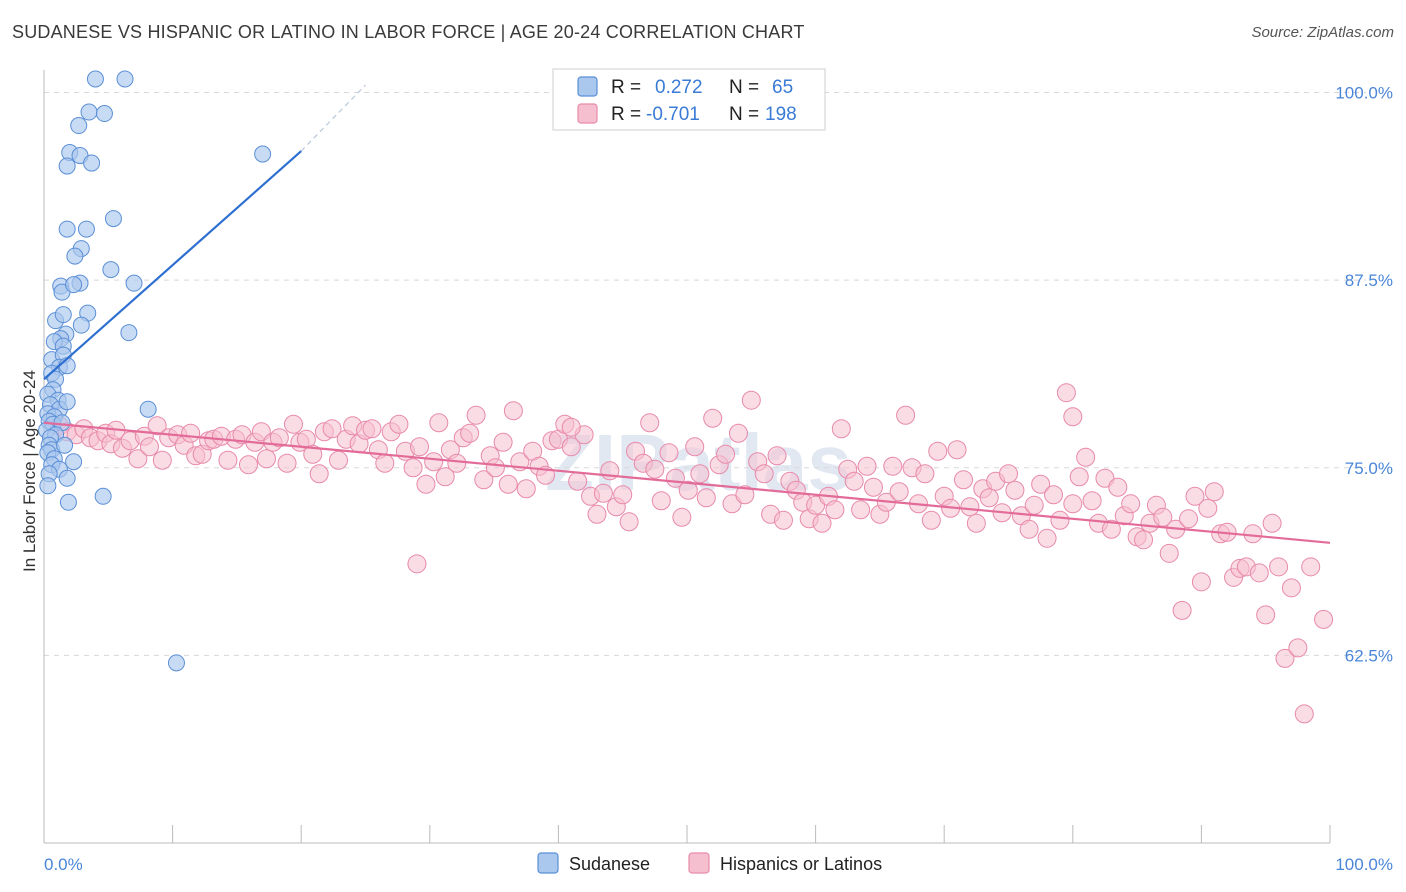 Image resolution: width=1406 pixels, height=892 pixels. I want to click on sudanese-trend-line, so click(172, 265).